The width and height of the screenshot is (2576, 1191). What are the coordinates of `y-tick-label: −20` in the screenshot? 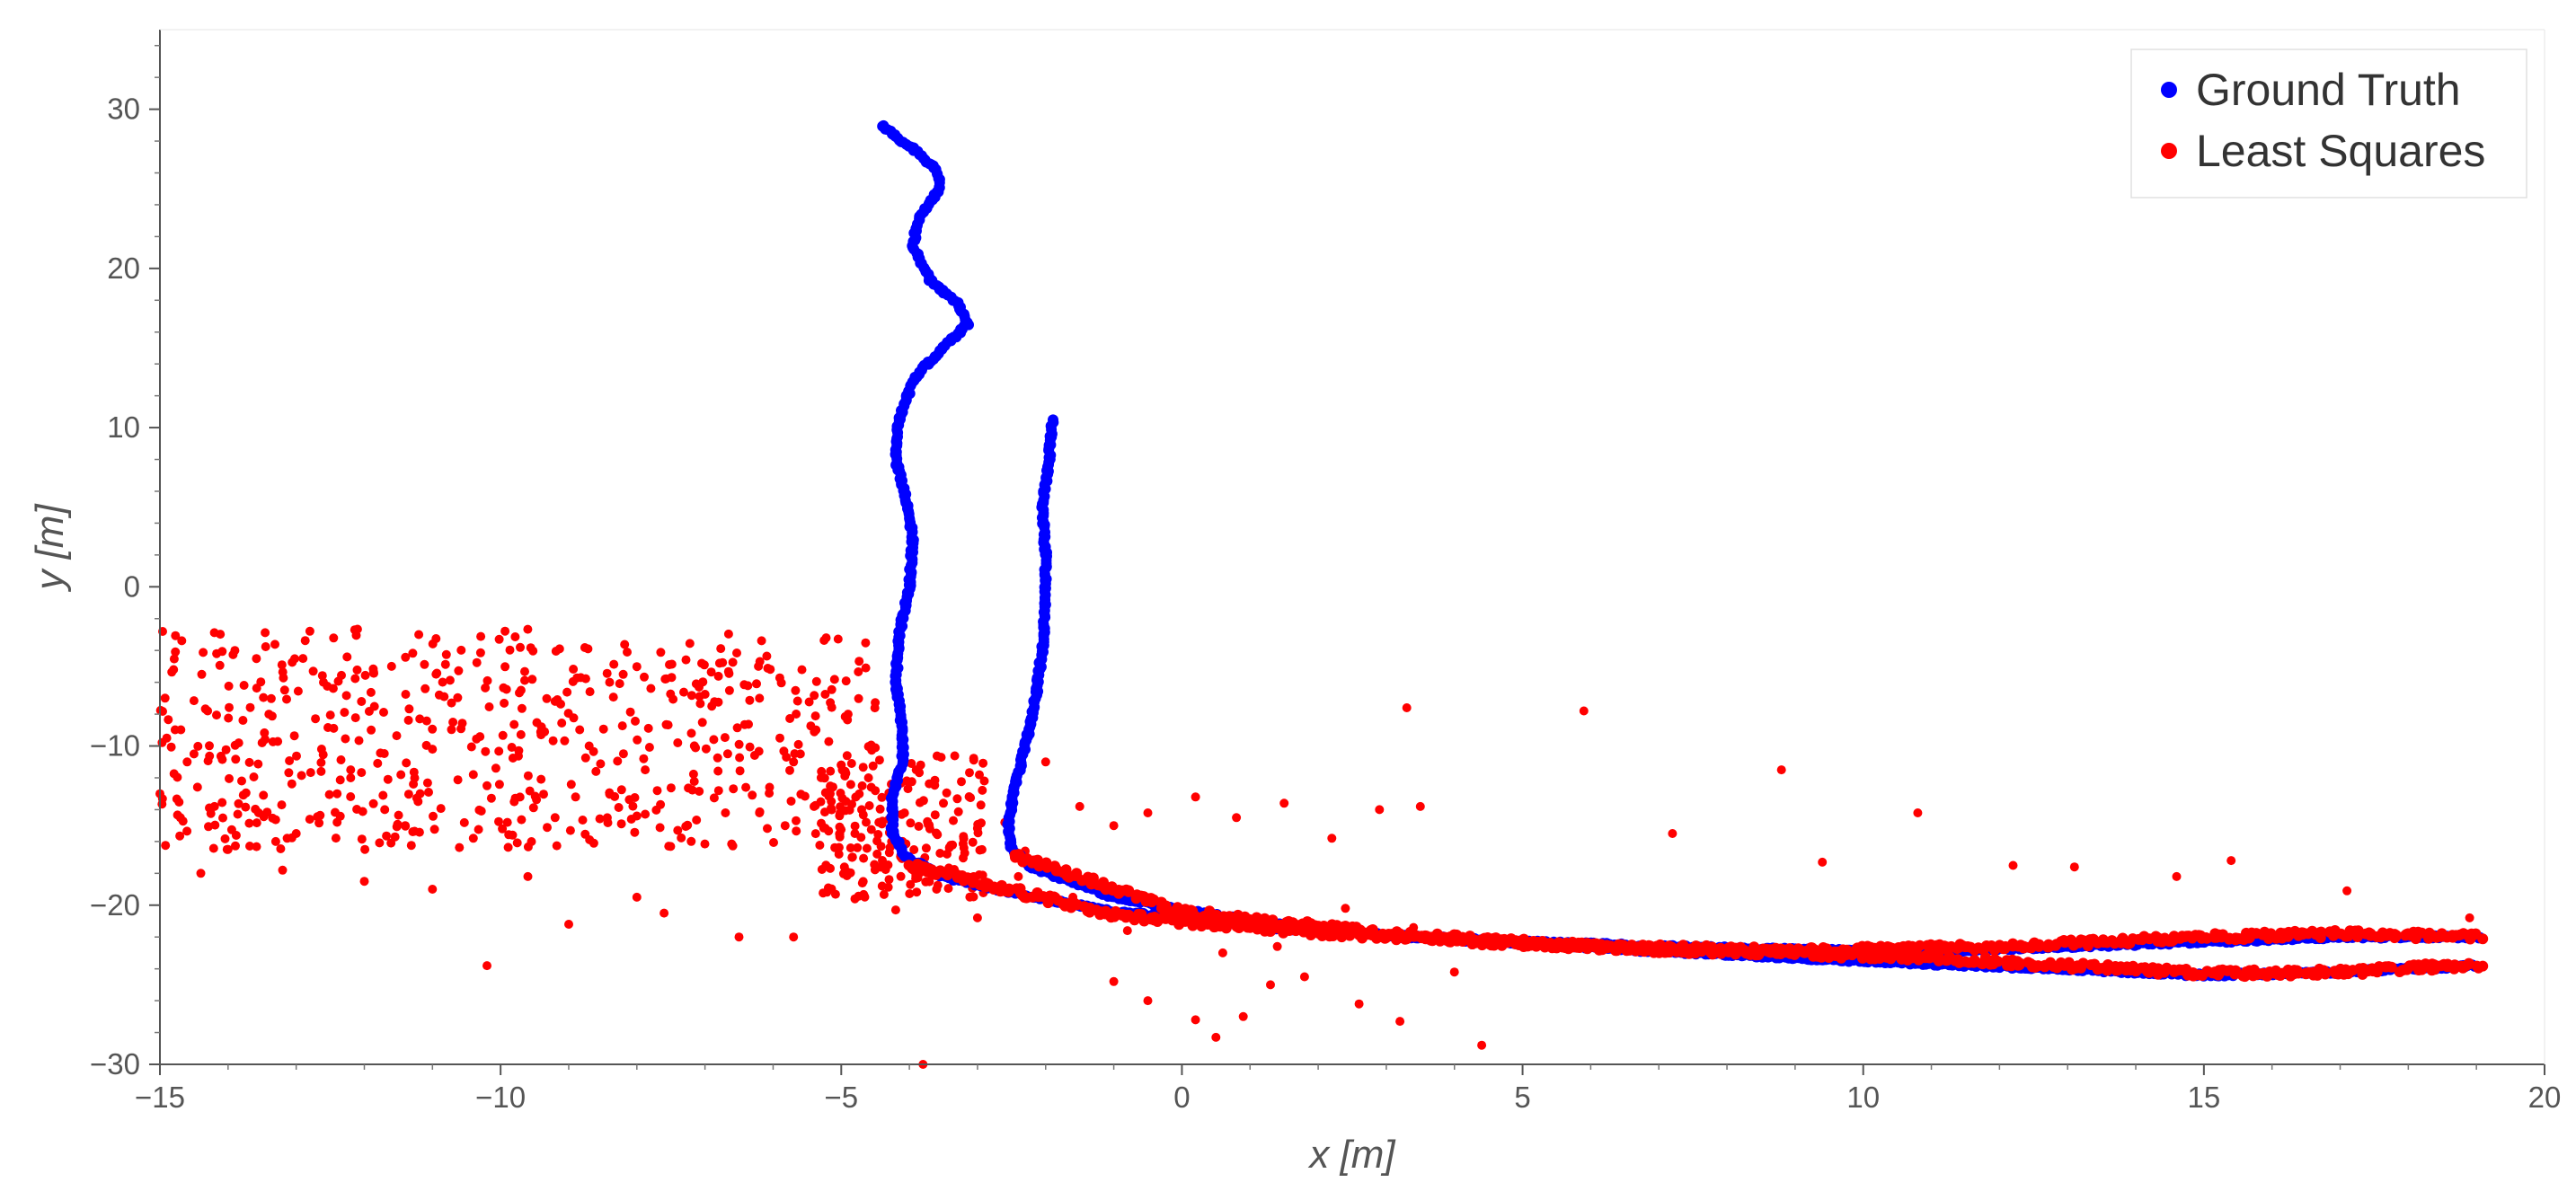 It's located at (115, 905).